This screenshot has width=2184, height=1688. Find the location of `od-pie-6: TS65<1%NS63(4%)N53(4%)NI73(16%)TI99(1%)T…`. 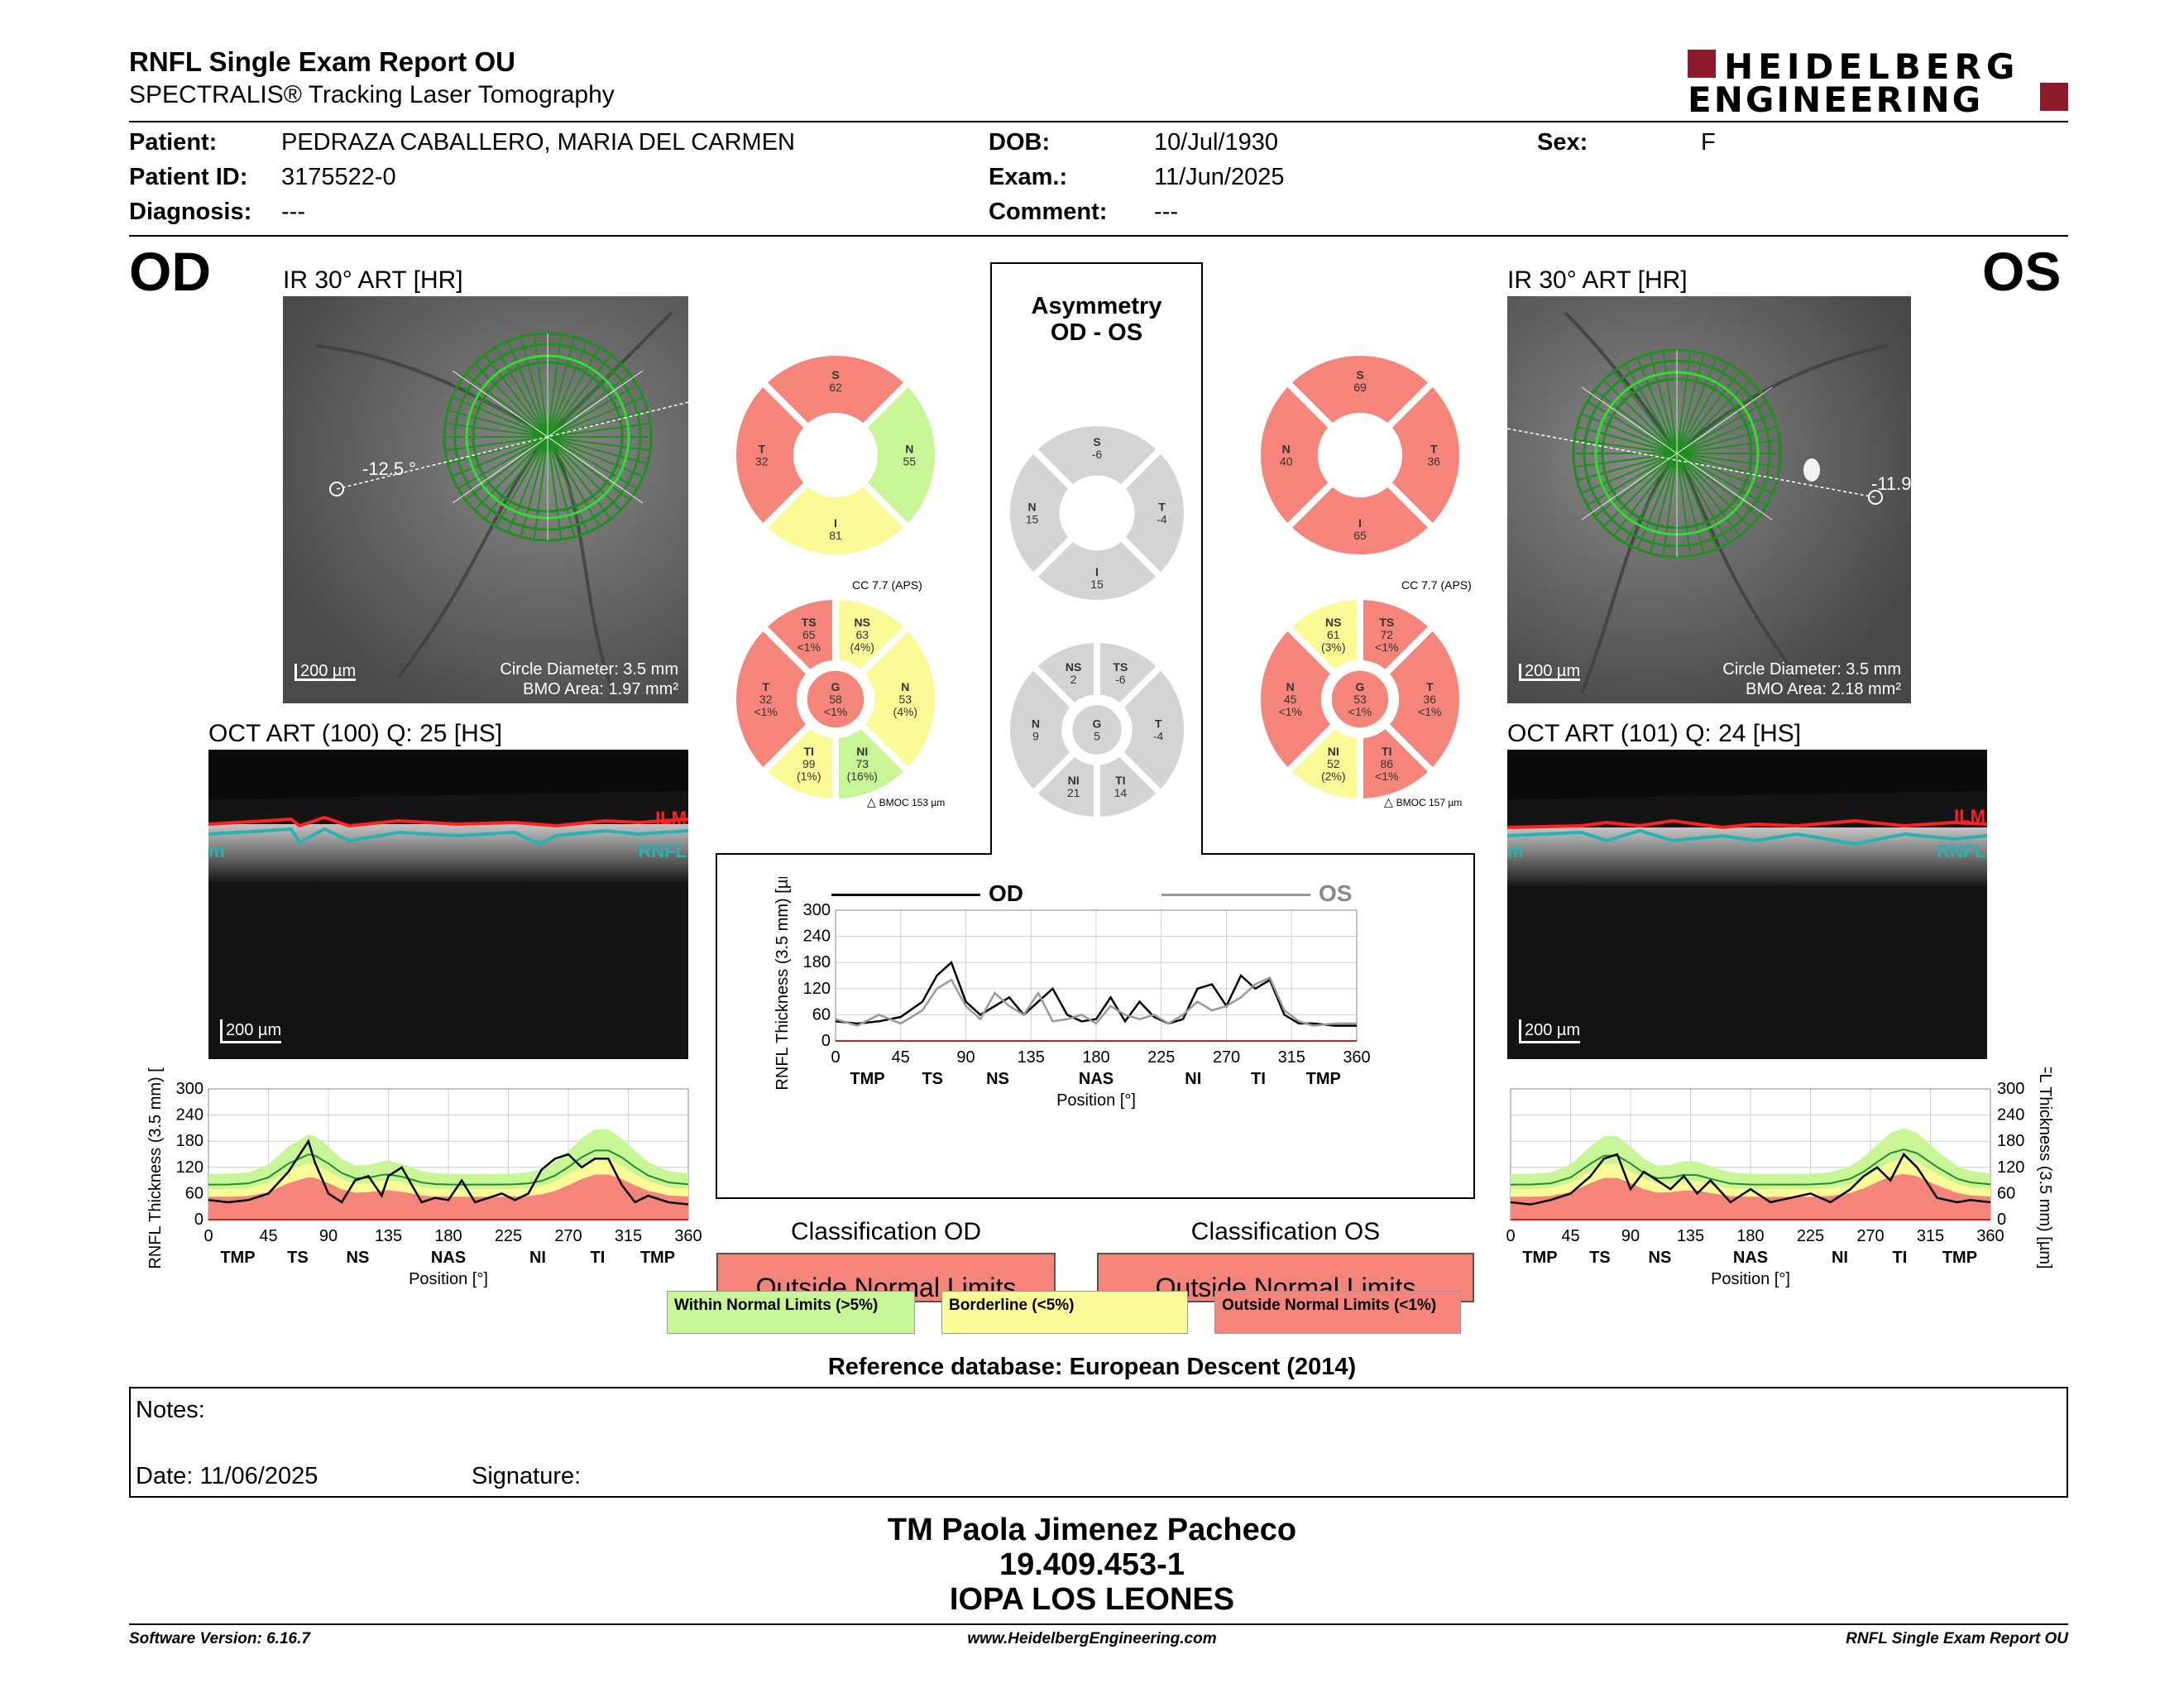

od-pie-6: TS65<1%NS63(4%)N53(4%)NI73(16%)TI99(1%)T… is located at coordinates (835, 699).